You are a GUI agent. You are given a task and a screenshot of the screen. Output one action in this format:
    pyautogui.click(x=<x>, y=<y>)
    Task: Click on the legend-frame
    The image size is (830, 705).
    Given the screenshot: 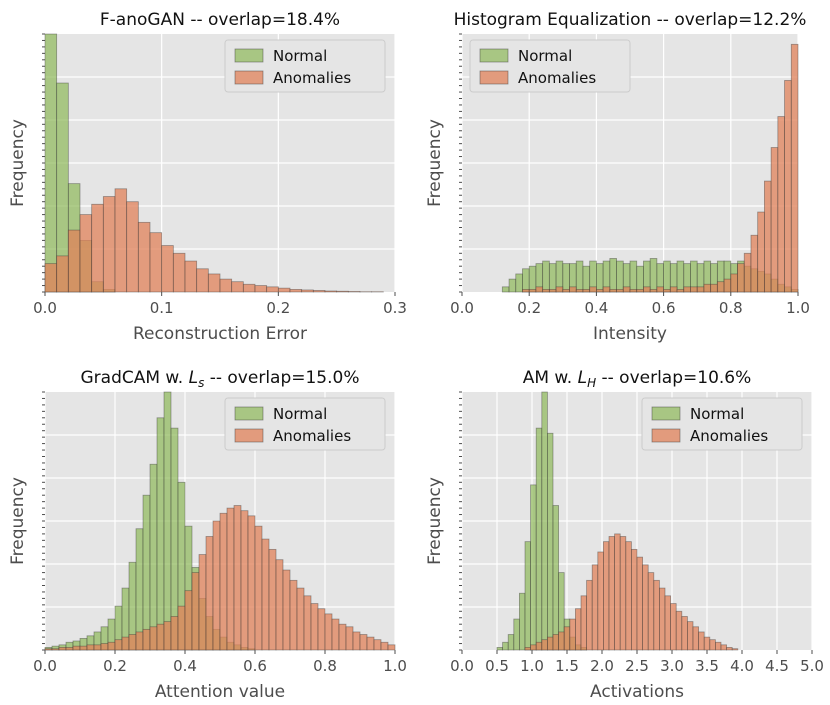 What is the action you would take?
    pyautogui.click(x=722, y=424)
    